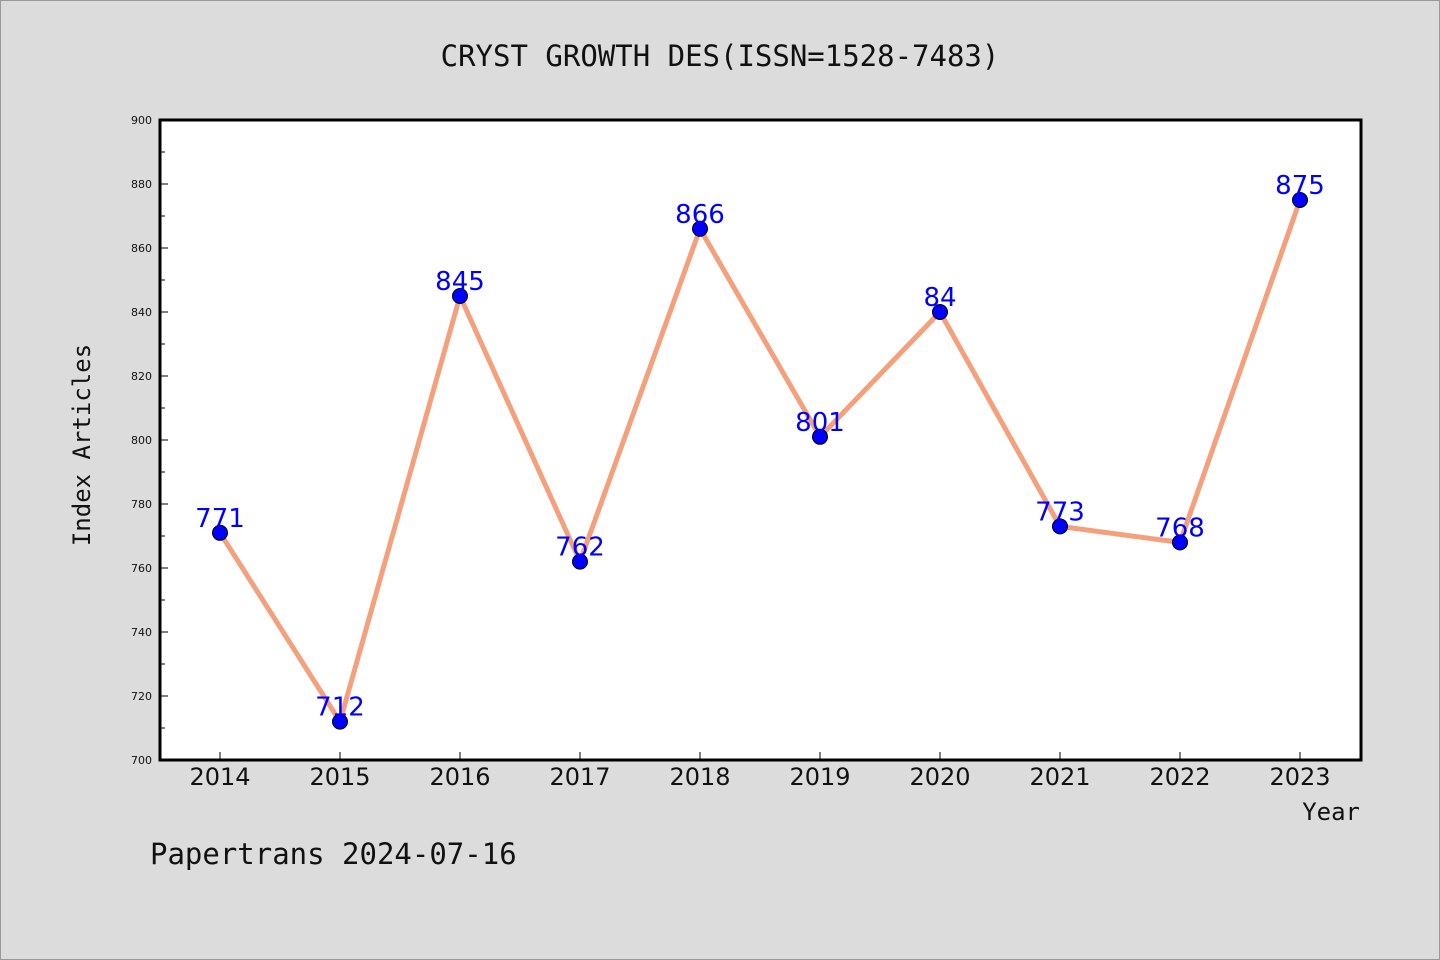  Describe the element at coordinates (1179, 777) in the screenshot. I see `x-tick-label: 2022` at that location.